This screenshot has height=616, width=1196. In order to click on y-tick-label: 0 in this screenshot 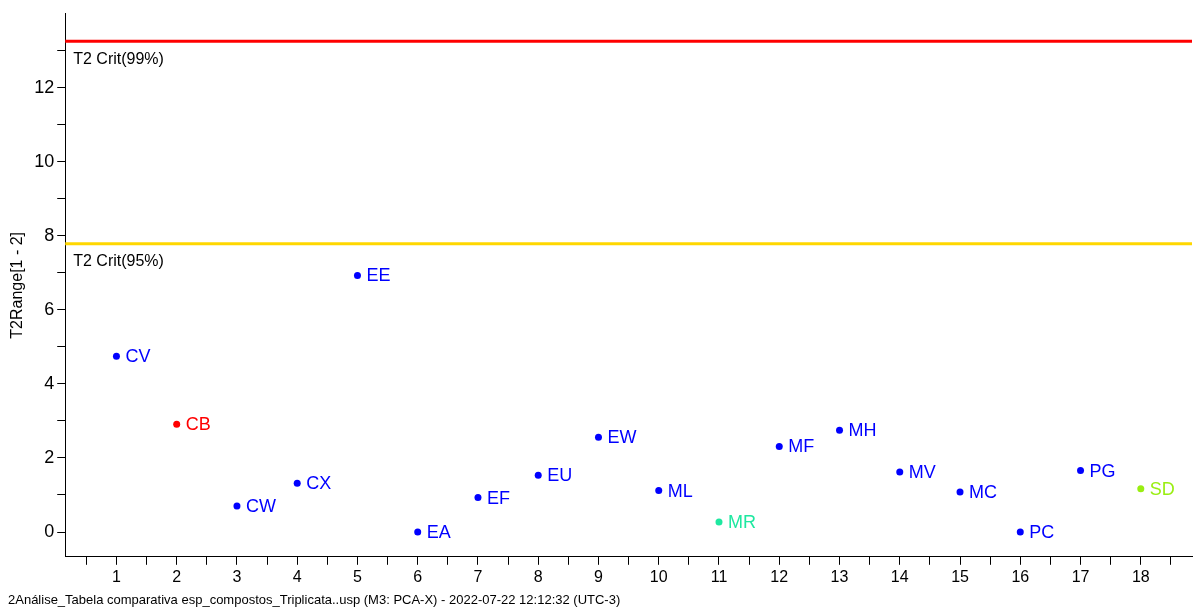, I will do `click(49, 530)`.